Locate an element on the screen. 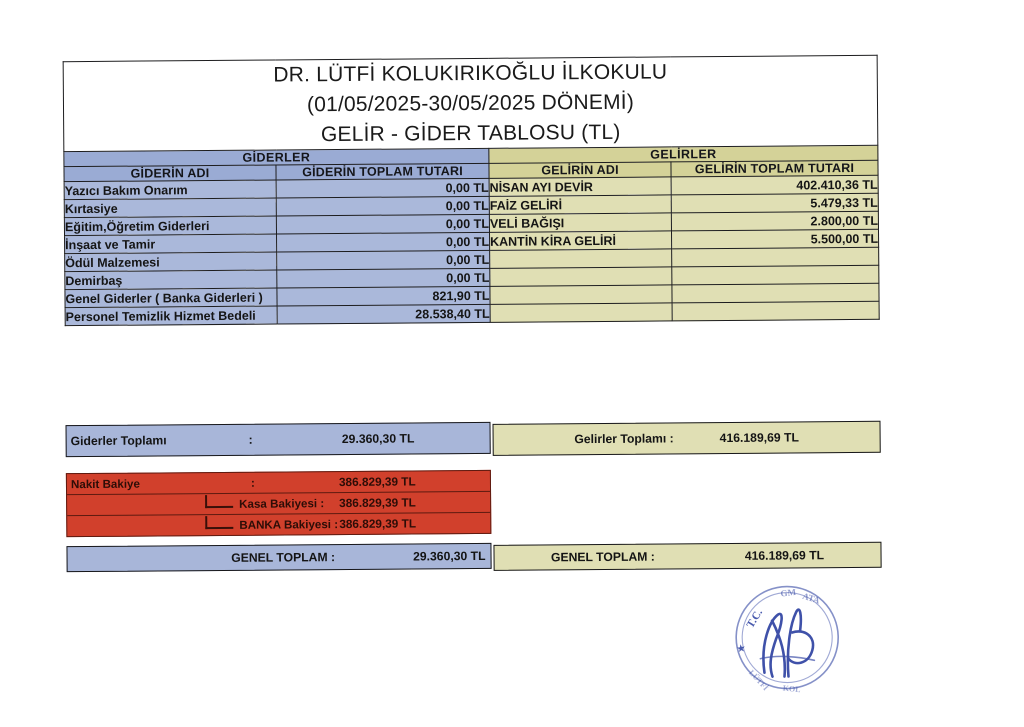  incomes-total-strip: Gelirler Toplamı : 416.189,69 TL is located at coordinates (686, 438).